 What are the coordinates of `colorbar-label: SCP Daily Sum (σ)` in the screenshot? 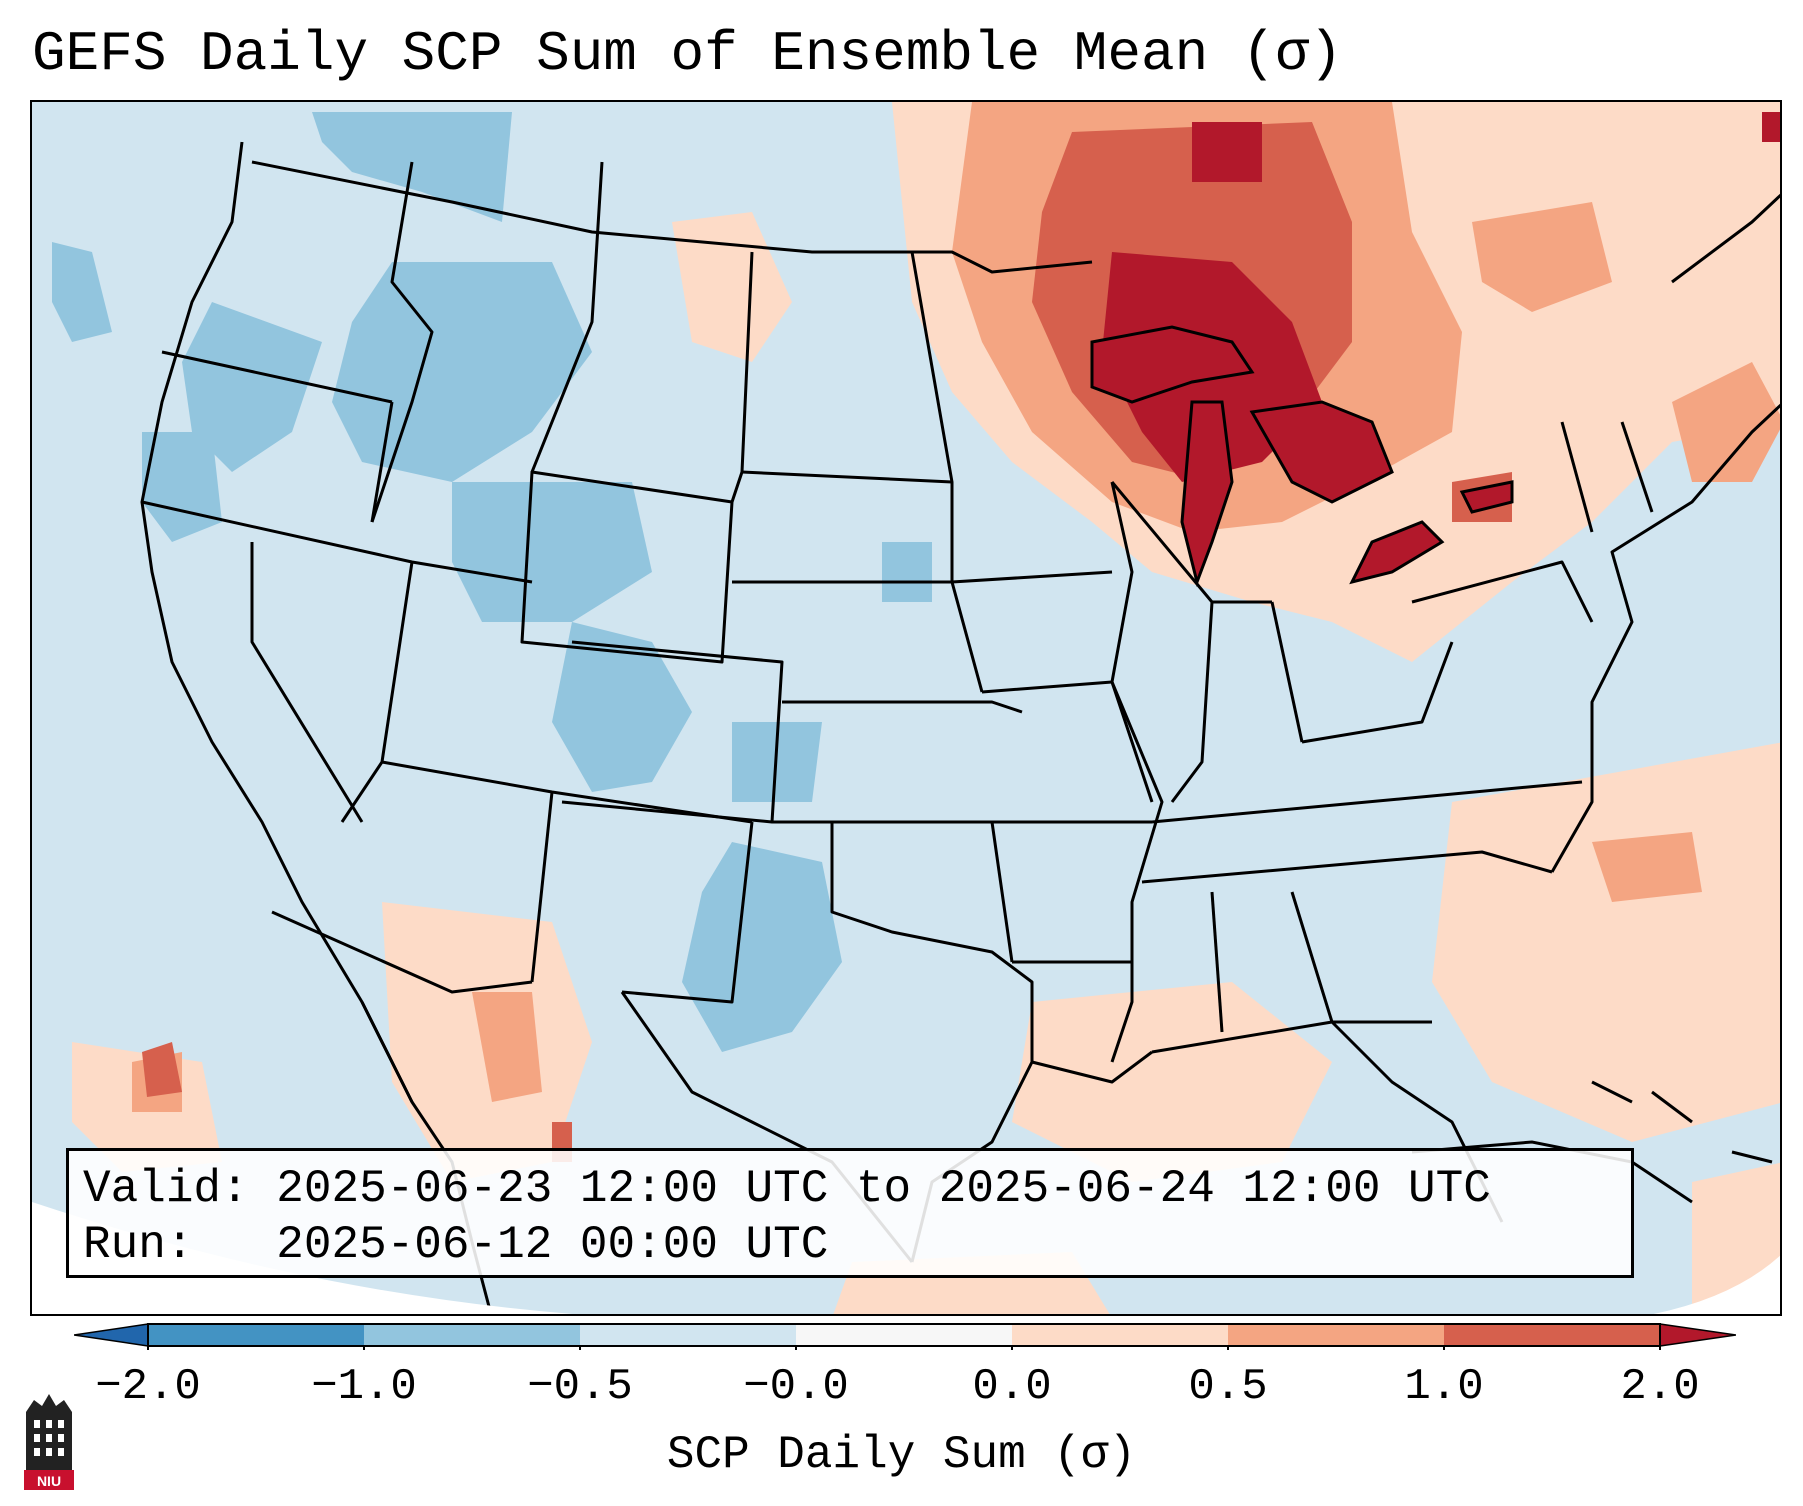 It's located at (901, 1455).